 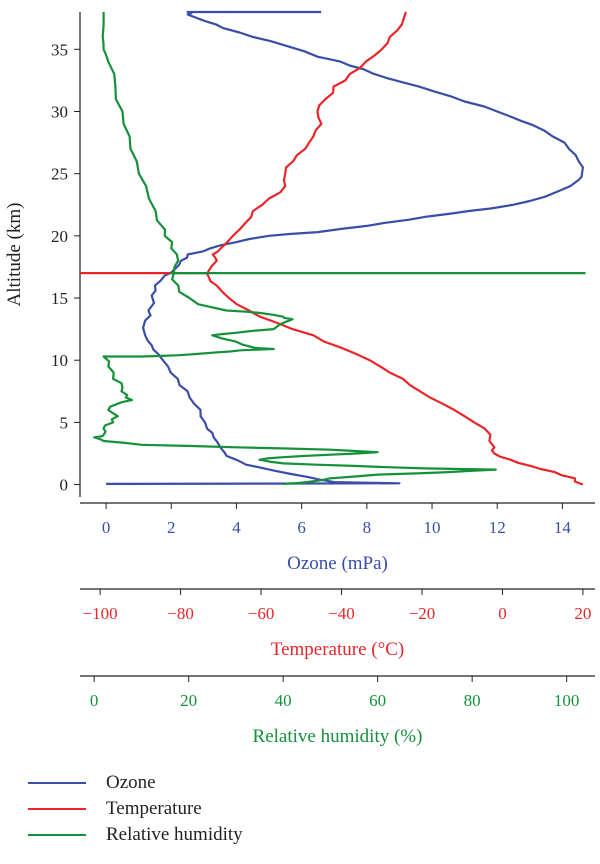 What do you see at coordinates (236, 527) in the screenshot?
I see `ozone-x-tick-label: 4` at bounding box center [236, 527].